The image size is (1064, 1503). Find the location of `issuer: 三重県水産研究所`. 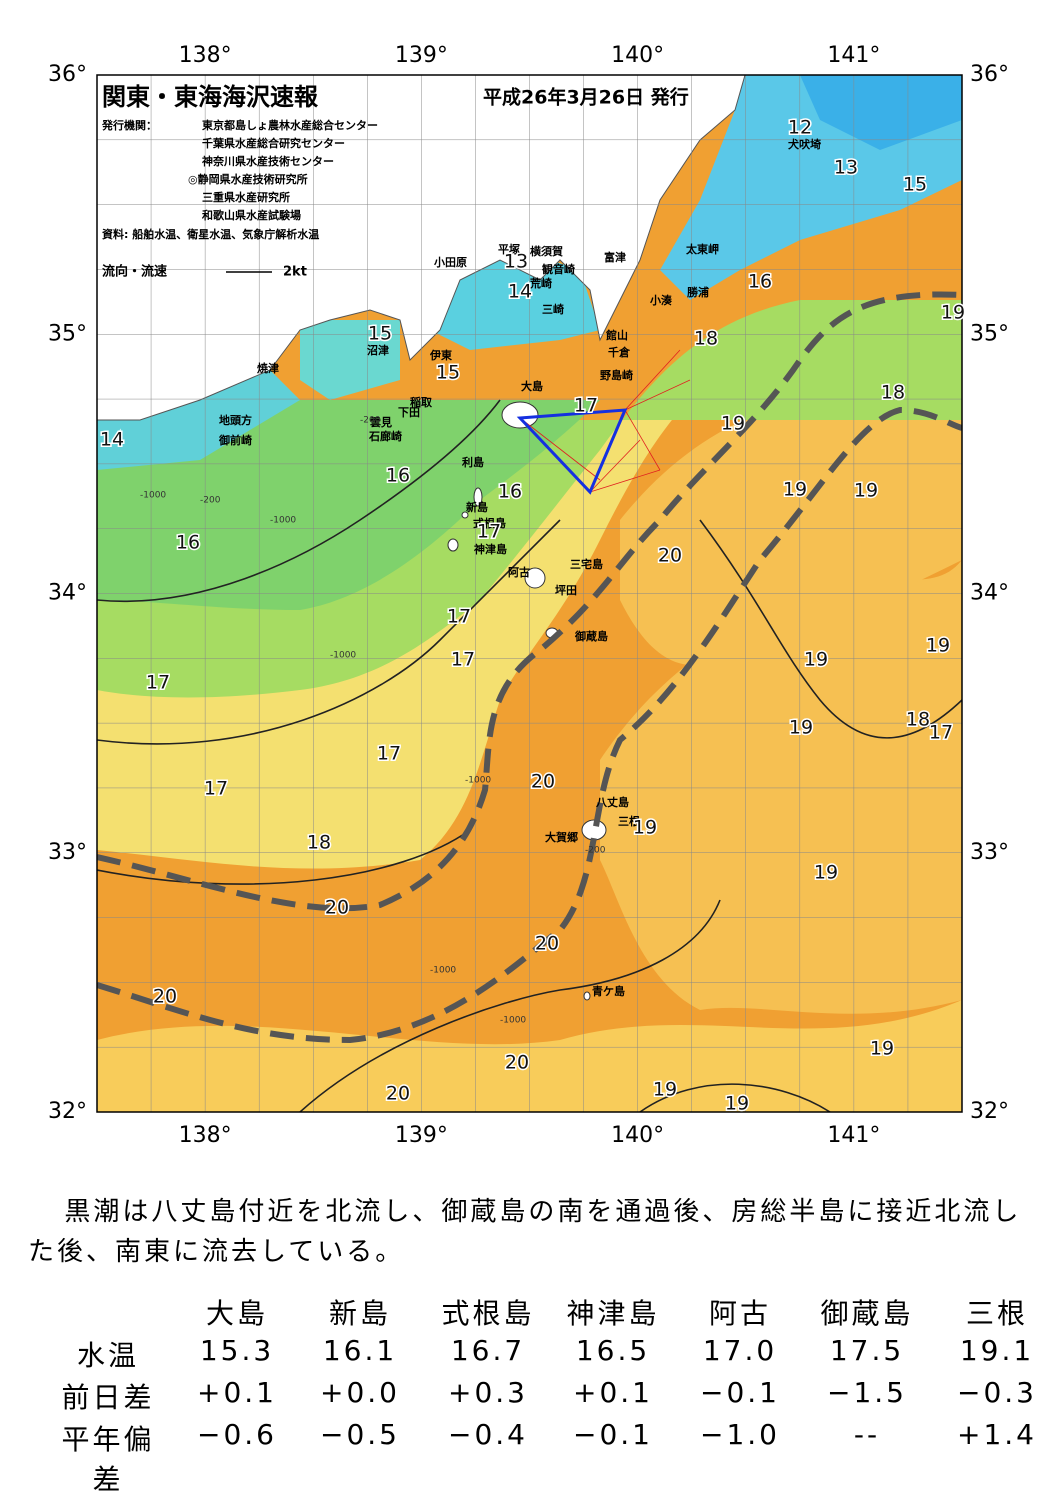

issuer: 三重県水産研究所 is located at coordinates (246, 197).